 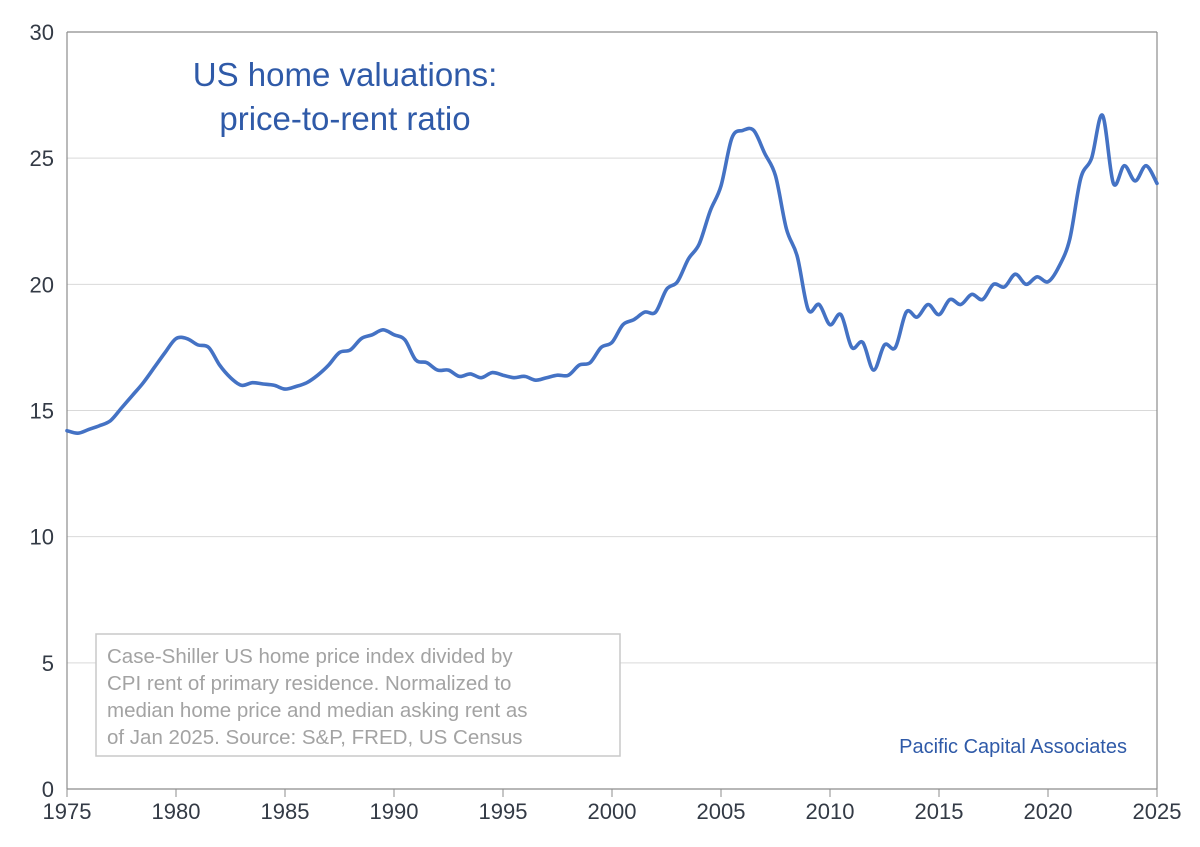 What do you see at coordinates (42, 32) in the screenshot?
I see `y-tick-label-30: 30` at bounding box center [42, 32].